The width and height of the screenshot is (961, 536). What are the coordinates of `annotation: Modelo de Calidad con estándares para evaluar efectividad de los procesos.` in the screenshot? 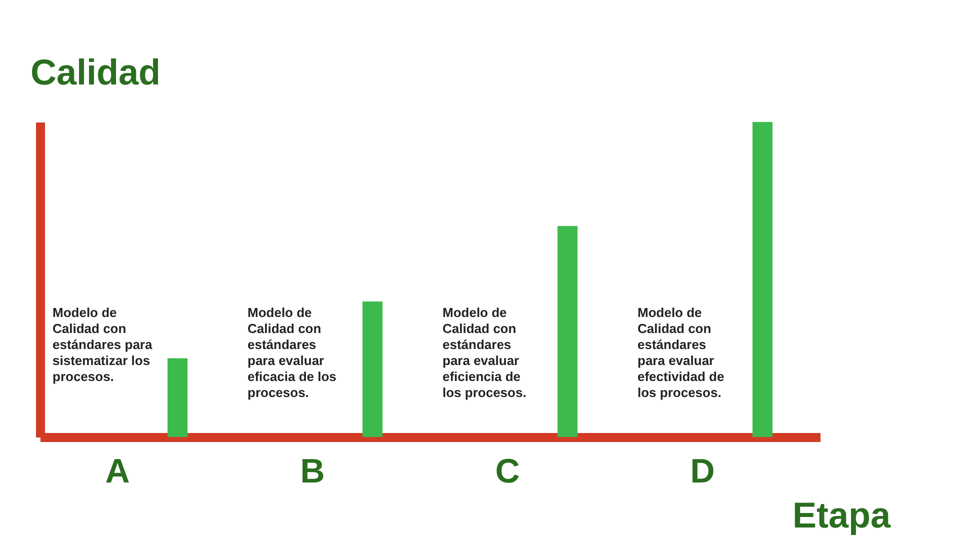 It's located at (681, 352).